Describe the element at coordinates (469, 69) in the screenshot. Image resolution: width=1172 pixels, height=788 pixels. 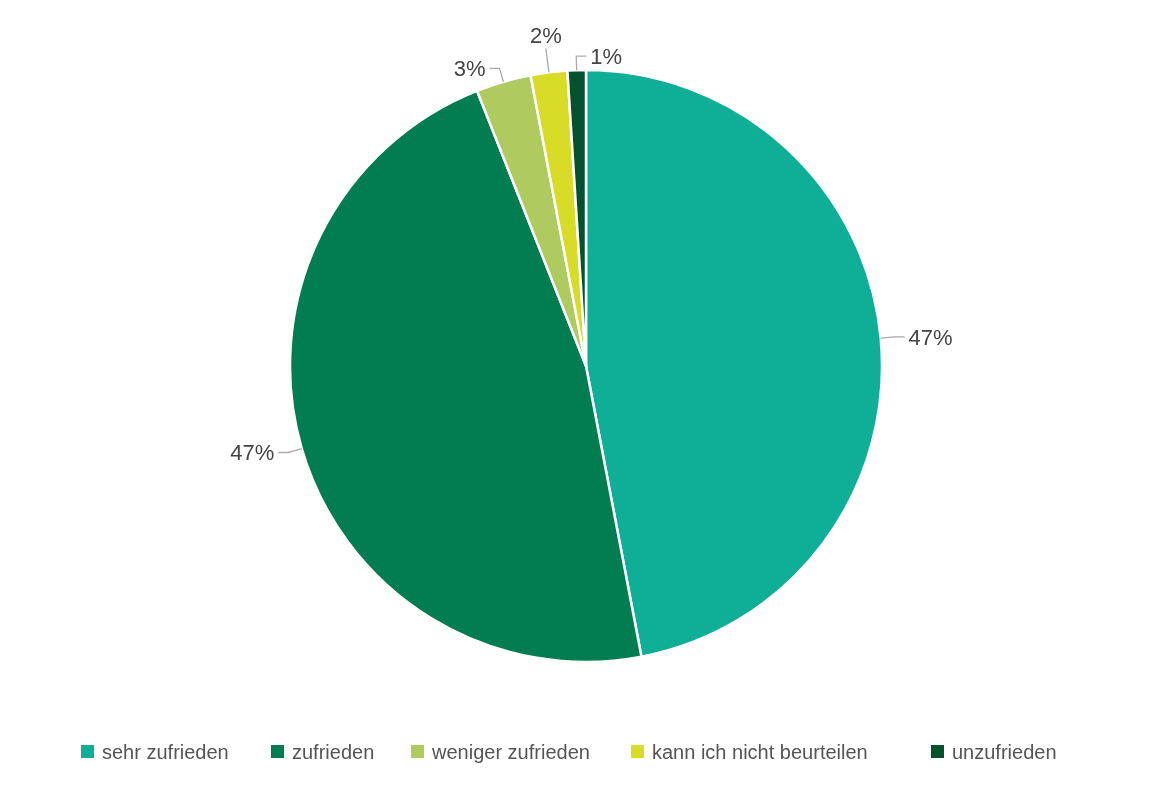
I see `data-label: 3%` at that location.